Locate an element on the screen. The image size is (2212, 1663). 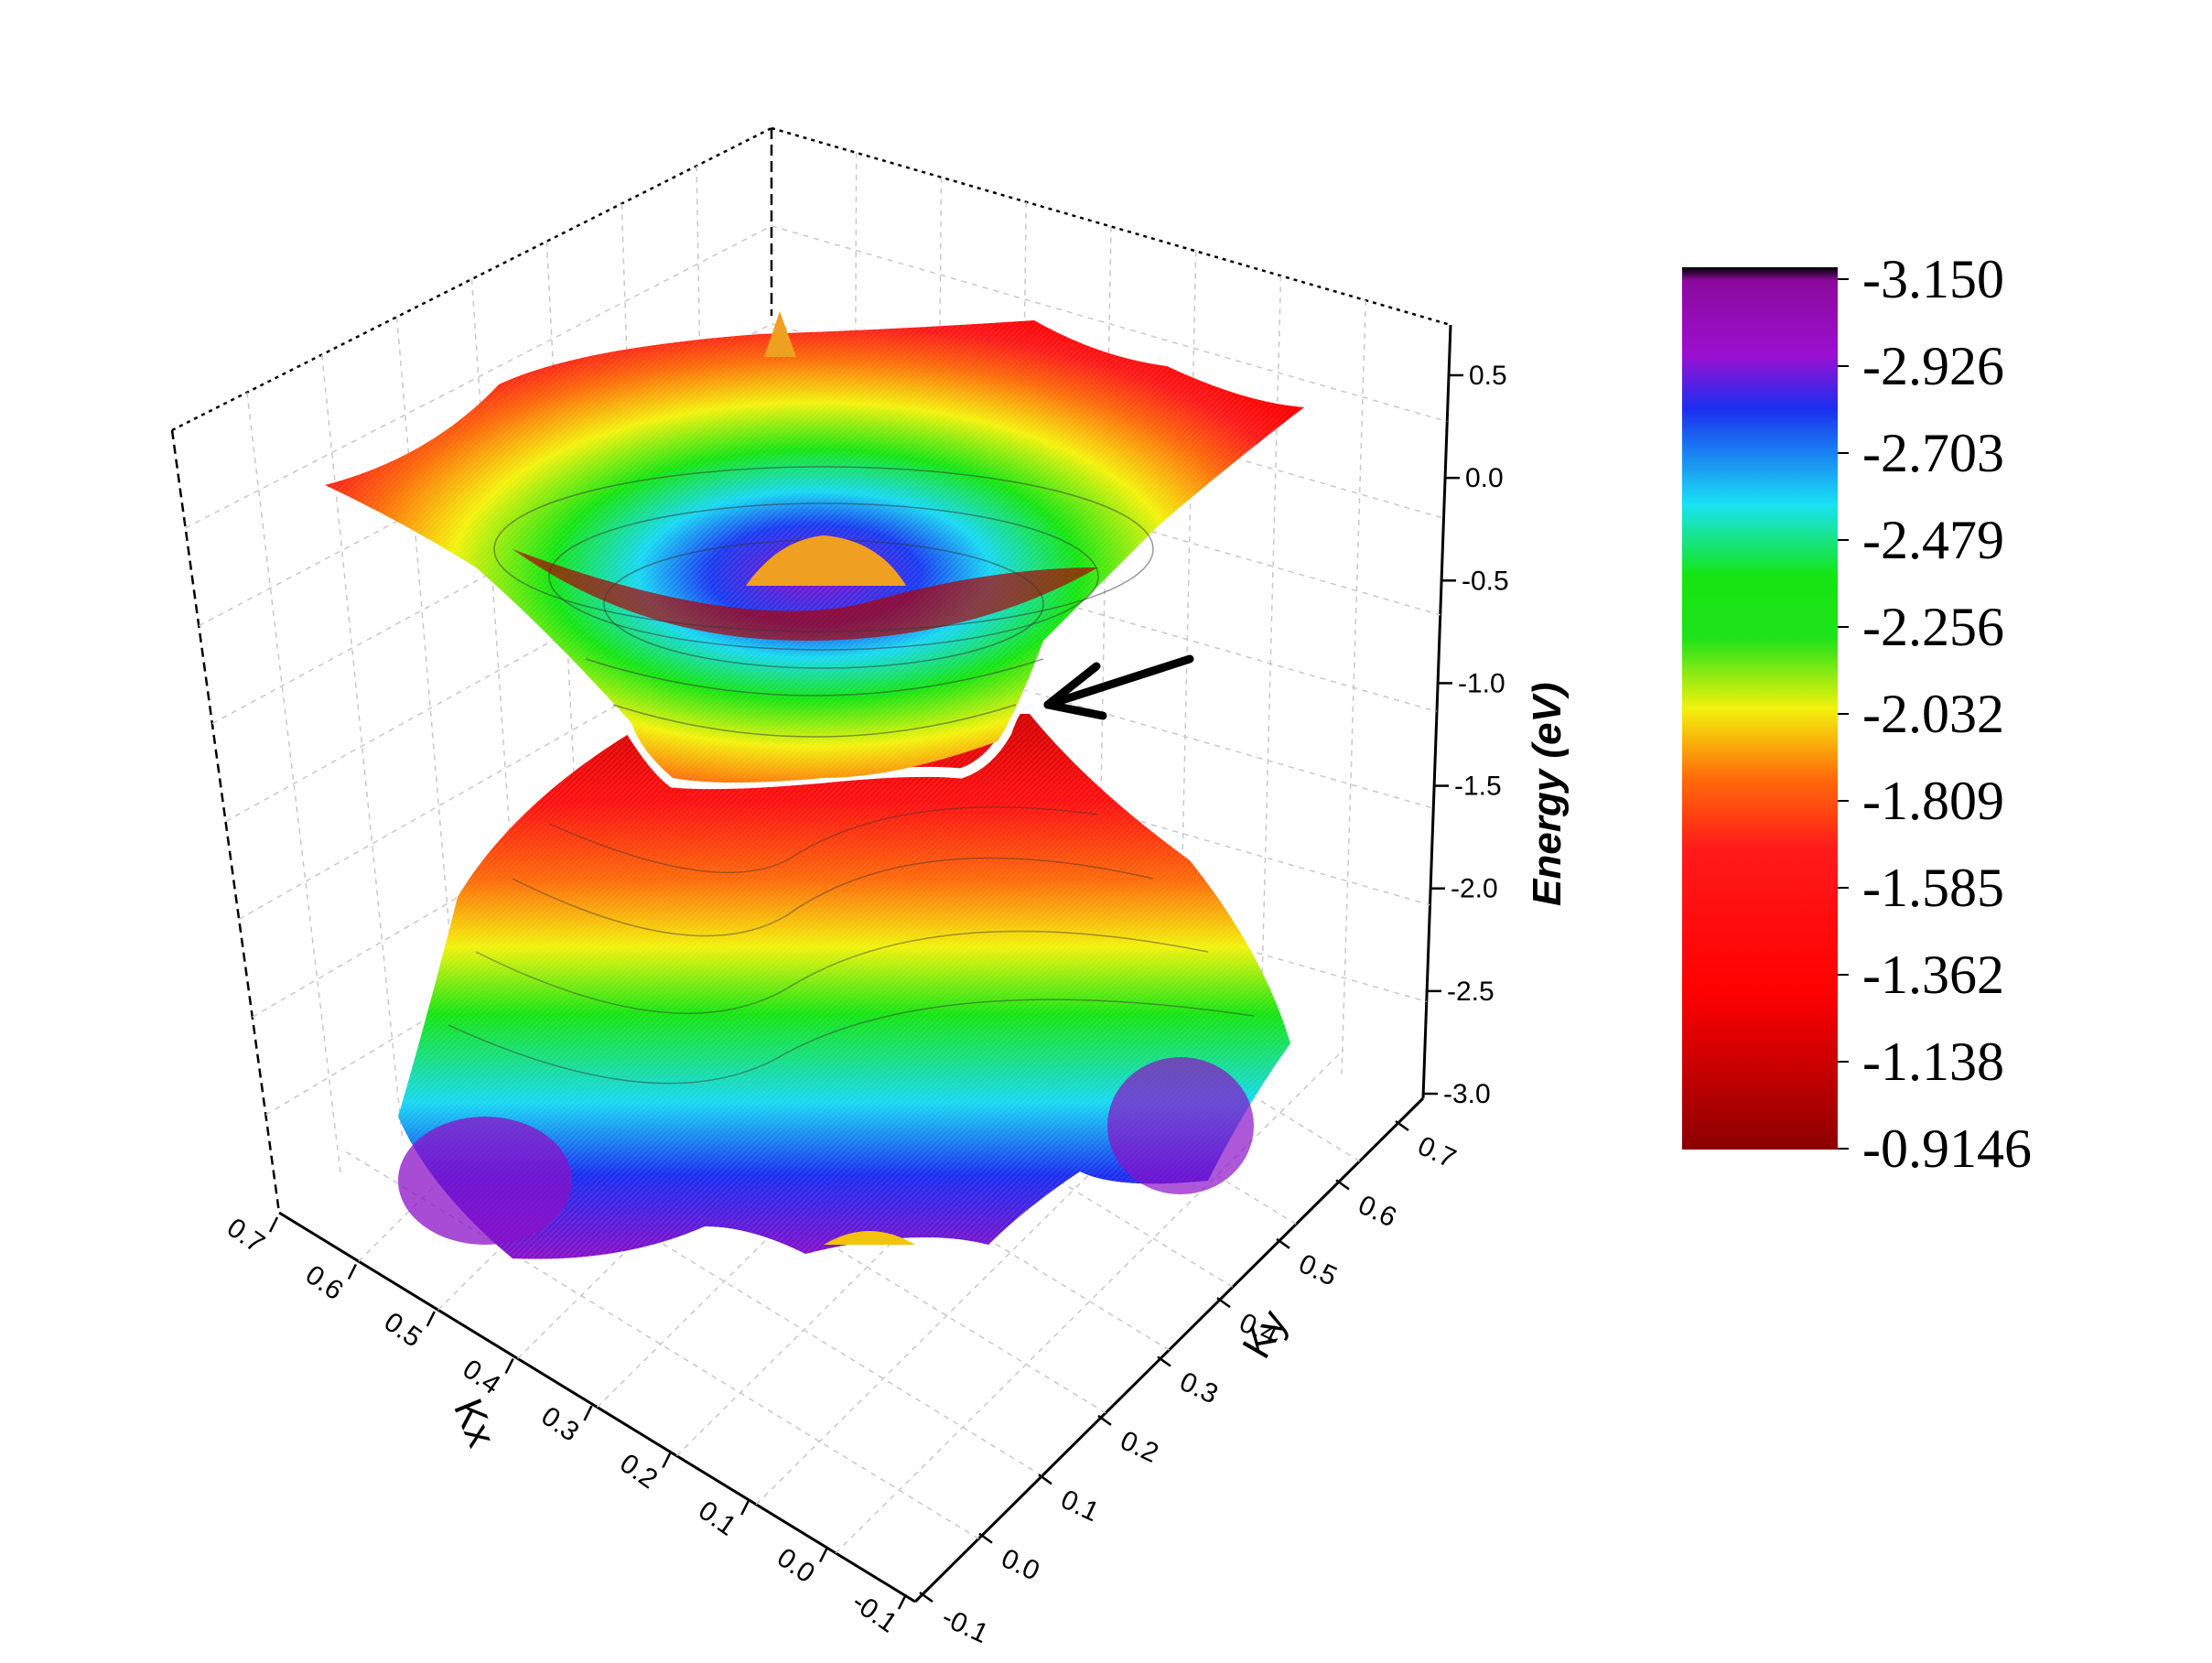
colorbar-label: -1.362 is located at coordinates (1933, 975).